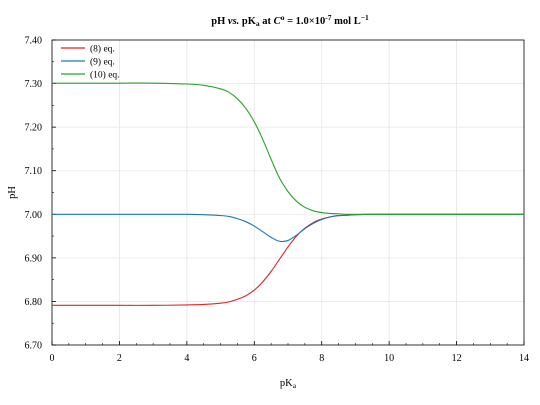 The width and height of the screenshot is (540, 405). What do you see at coordinates (186, 358) in the screenshot?
I see `x-tick-label: 4` at bounding box center [186, 358].